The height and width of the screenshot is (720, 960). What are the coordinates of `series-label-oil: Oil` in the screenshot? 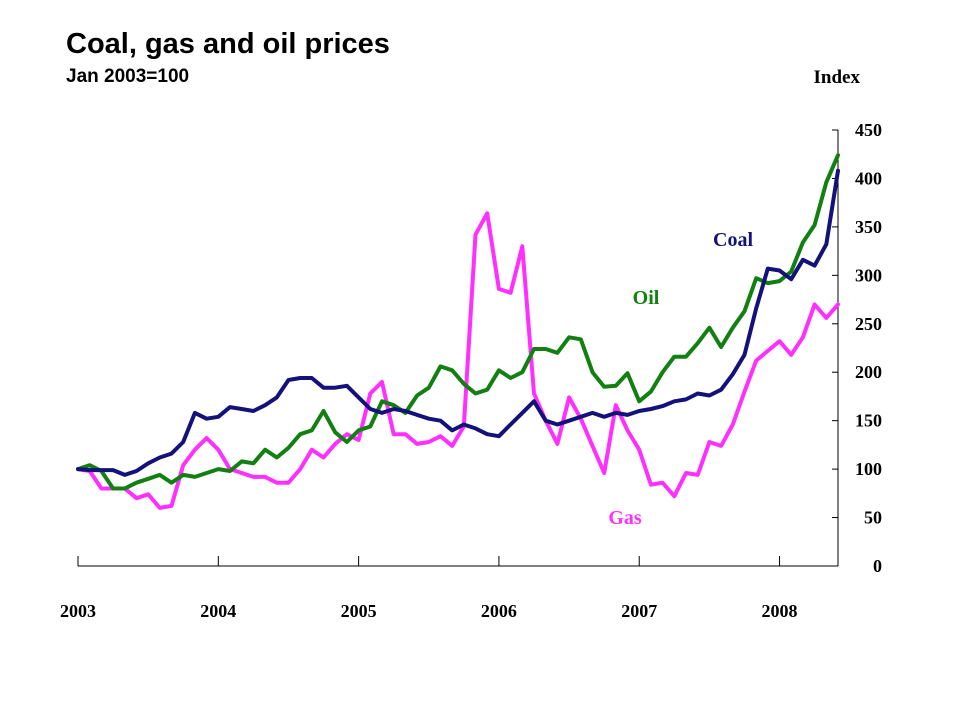 It's located at (646, 298).